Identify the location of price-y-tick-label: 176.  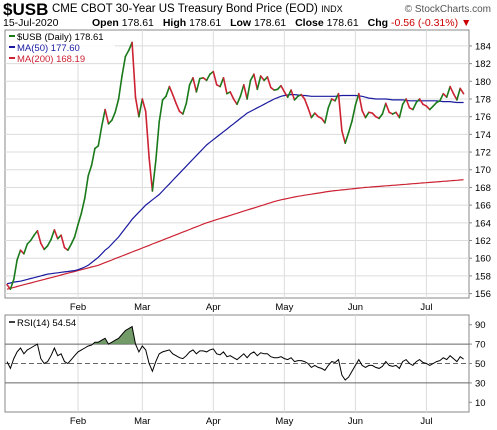
(483, 117).